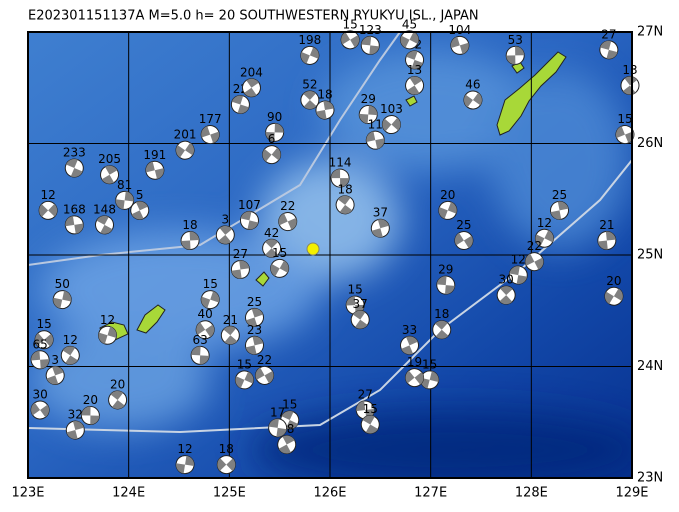 The image size is (679, 512). I want to click on depth-label: 17, so click(277, 412).